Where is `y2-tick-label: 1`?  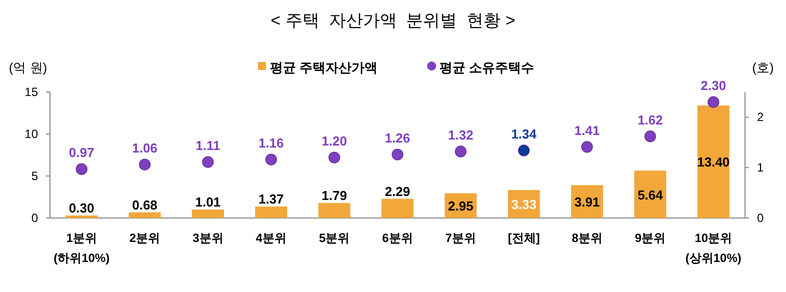 y2-tick-label: 1 is located at coordinates (760, 167).